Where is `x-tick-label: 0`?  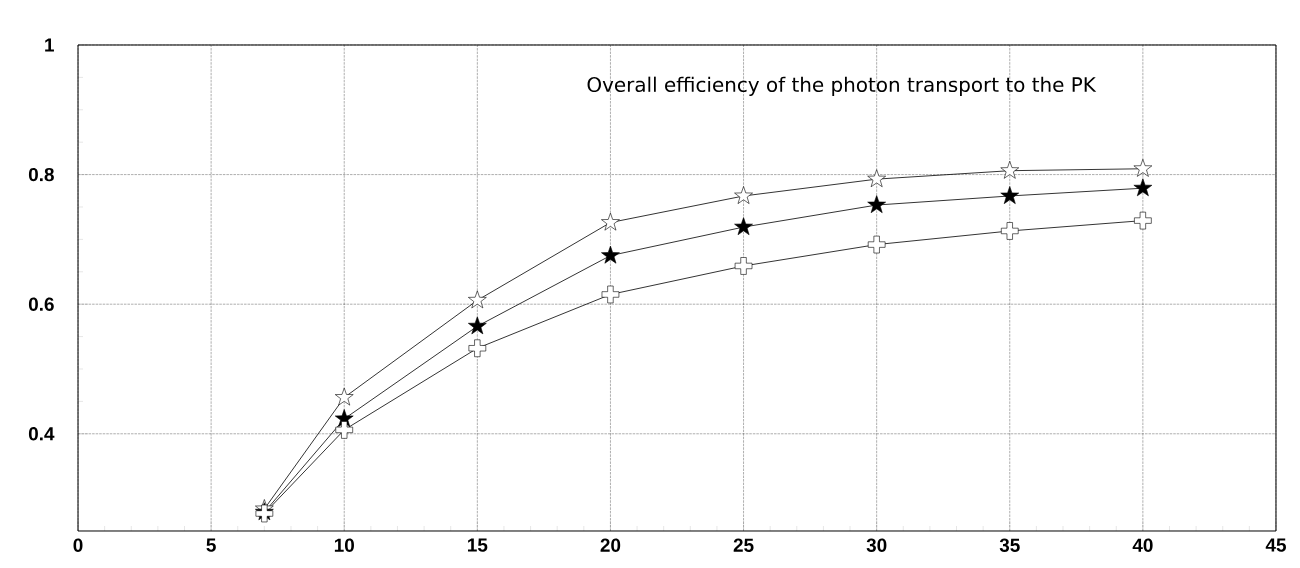
x-tick-label: 0 is located at coordinates (78, 545).